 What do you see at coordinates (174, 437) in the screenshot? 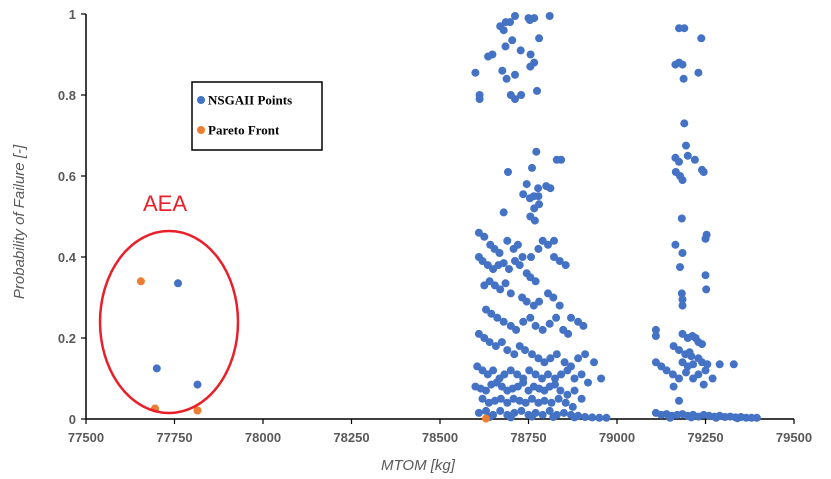
I see `x-tick-label: 77750` at bounding box center [174, 437].